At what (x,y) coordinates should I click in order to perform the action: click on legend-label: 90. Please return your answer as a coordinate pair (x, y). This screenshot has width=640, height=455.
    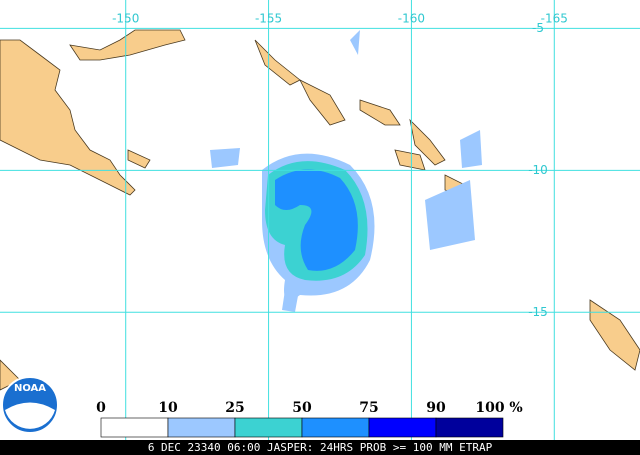
    Looking at the image, I should click on (436, 408).